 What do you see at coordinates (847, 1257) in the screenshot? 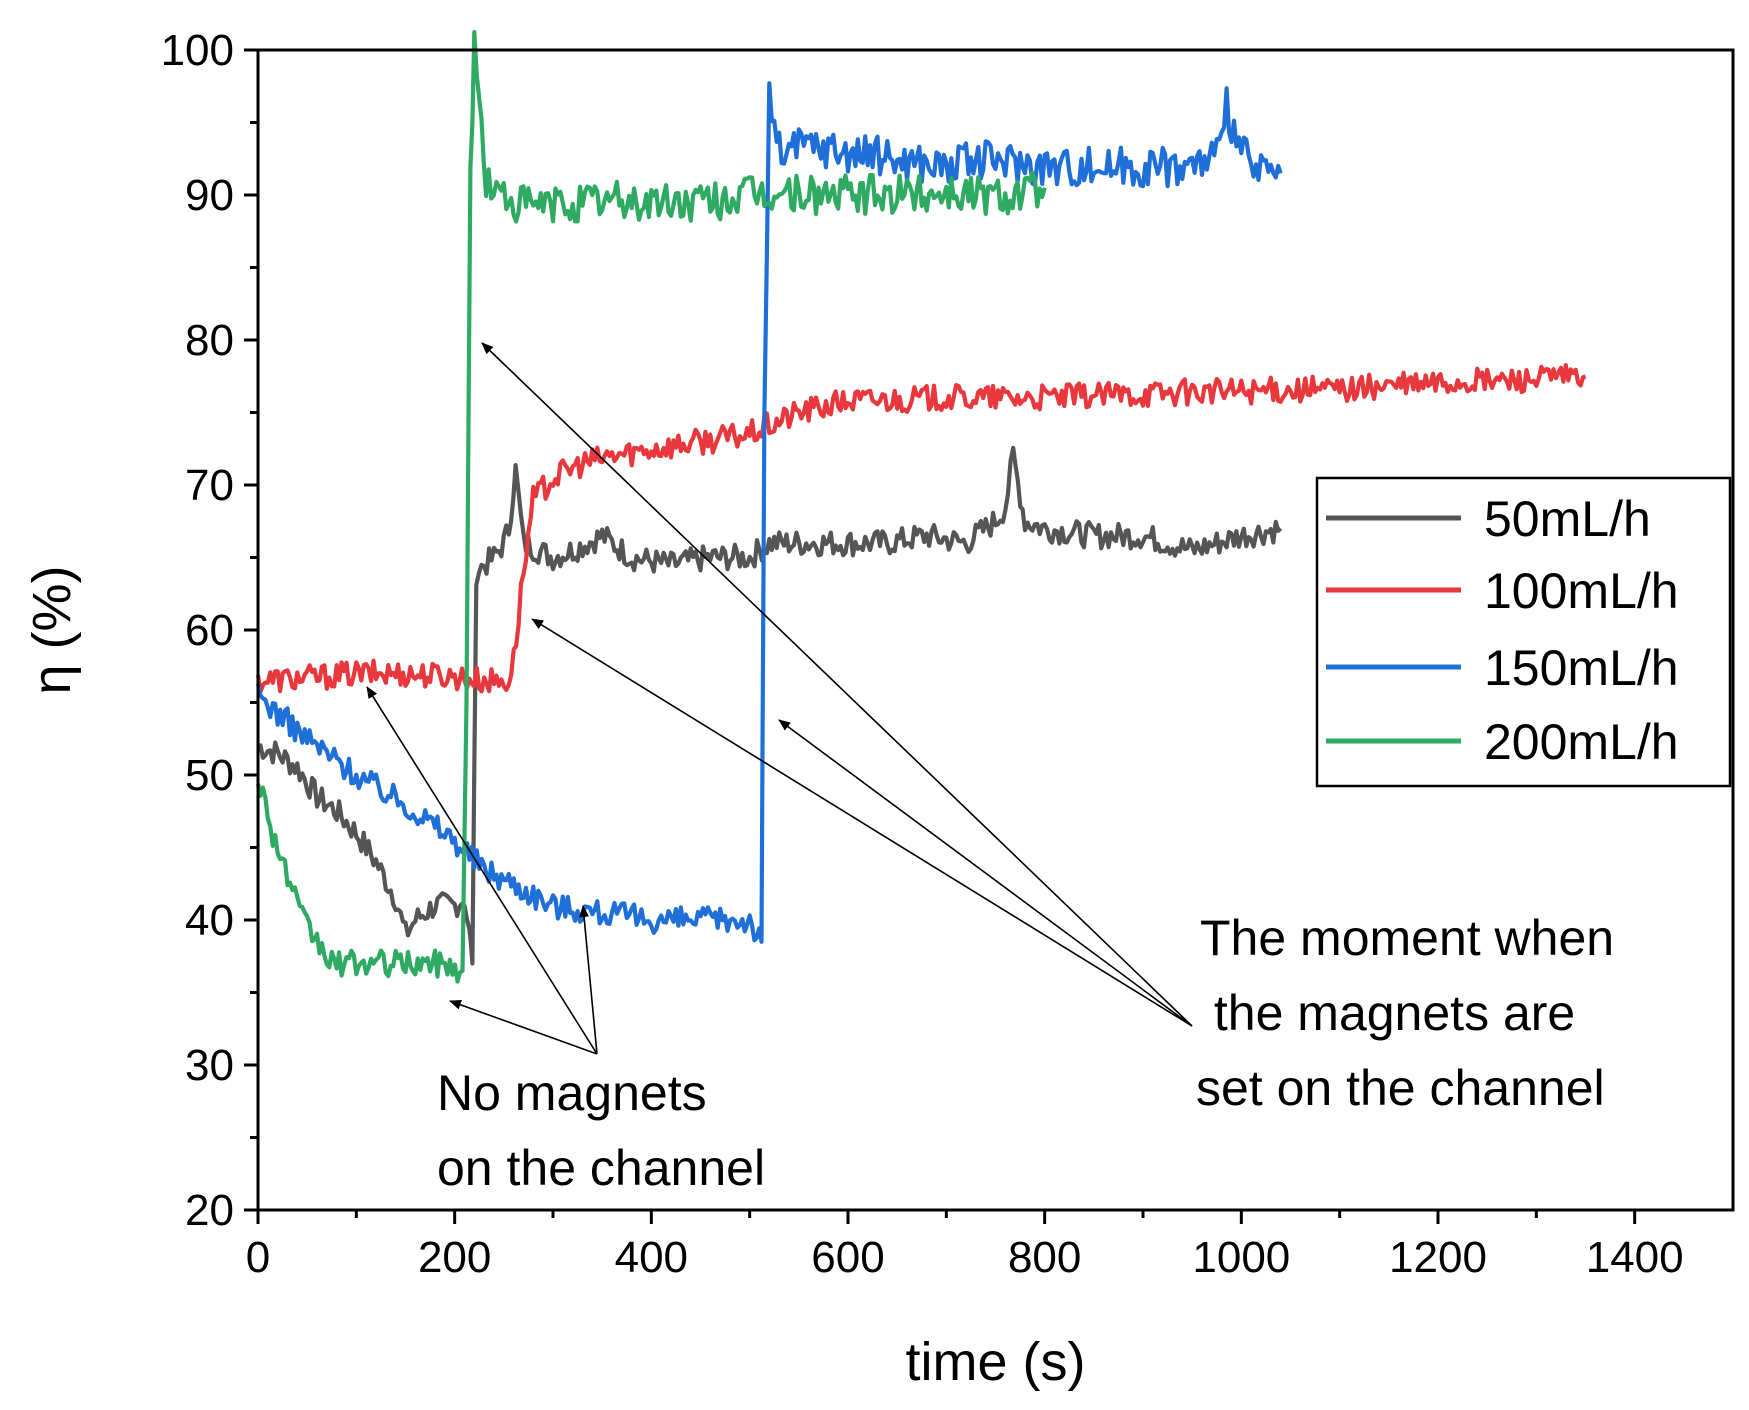
I see `x-tick-label: 600` at bounding box center [847, 1257].